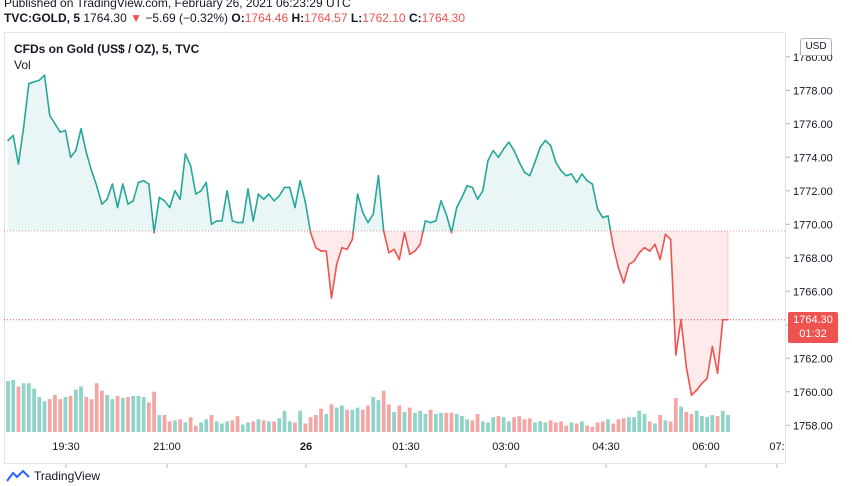  I want to click on y-tick-label: 1766.00, so click(813, 292).